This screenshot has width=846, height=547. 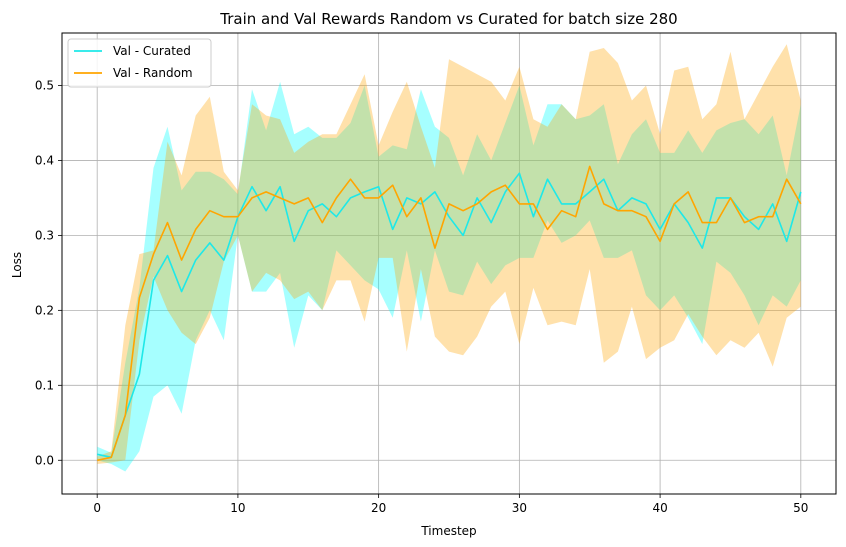 I want to click on x-tick-label: 40, so click(x=659, y=508).